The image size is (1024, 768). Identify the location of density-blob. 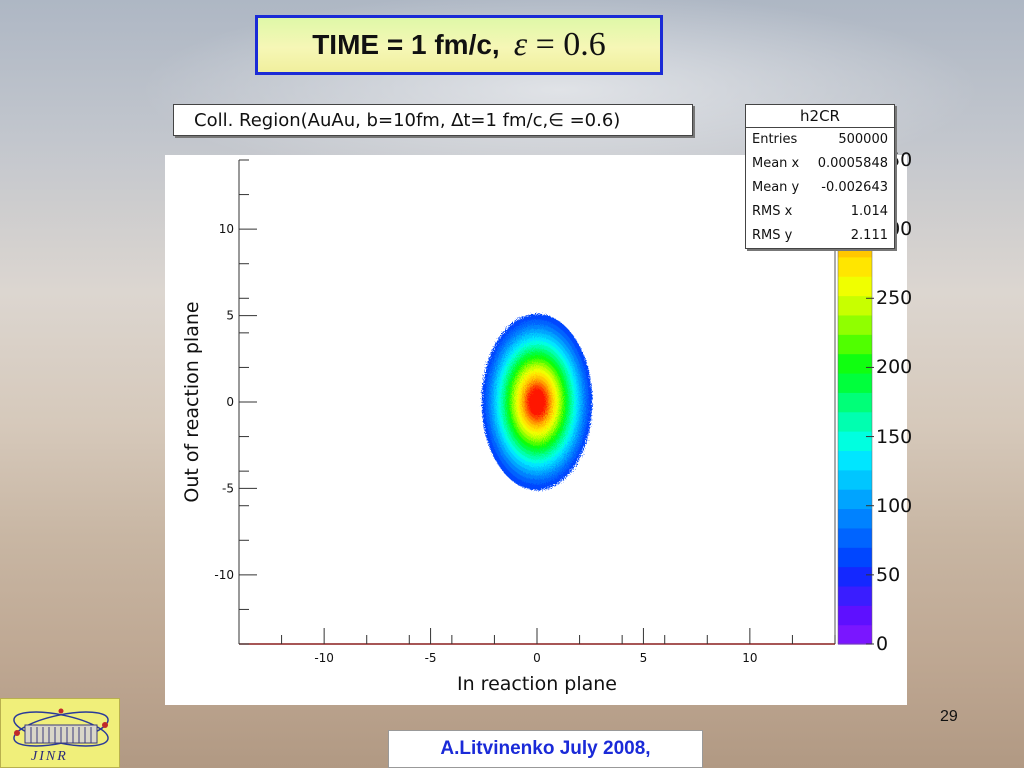
(537, 402).